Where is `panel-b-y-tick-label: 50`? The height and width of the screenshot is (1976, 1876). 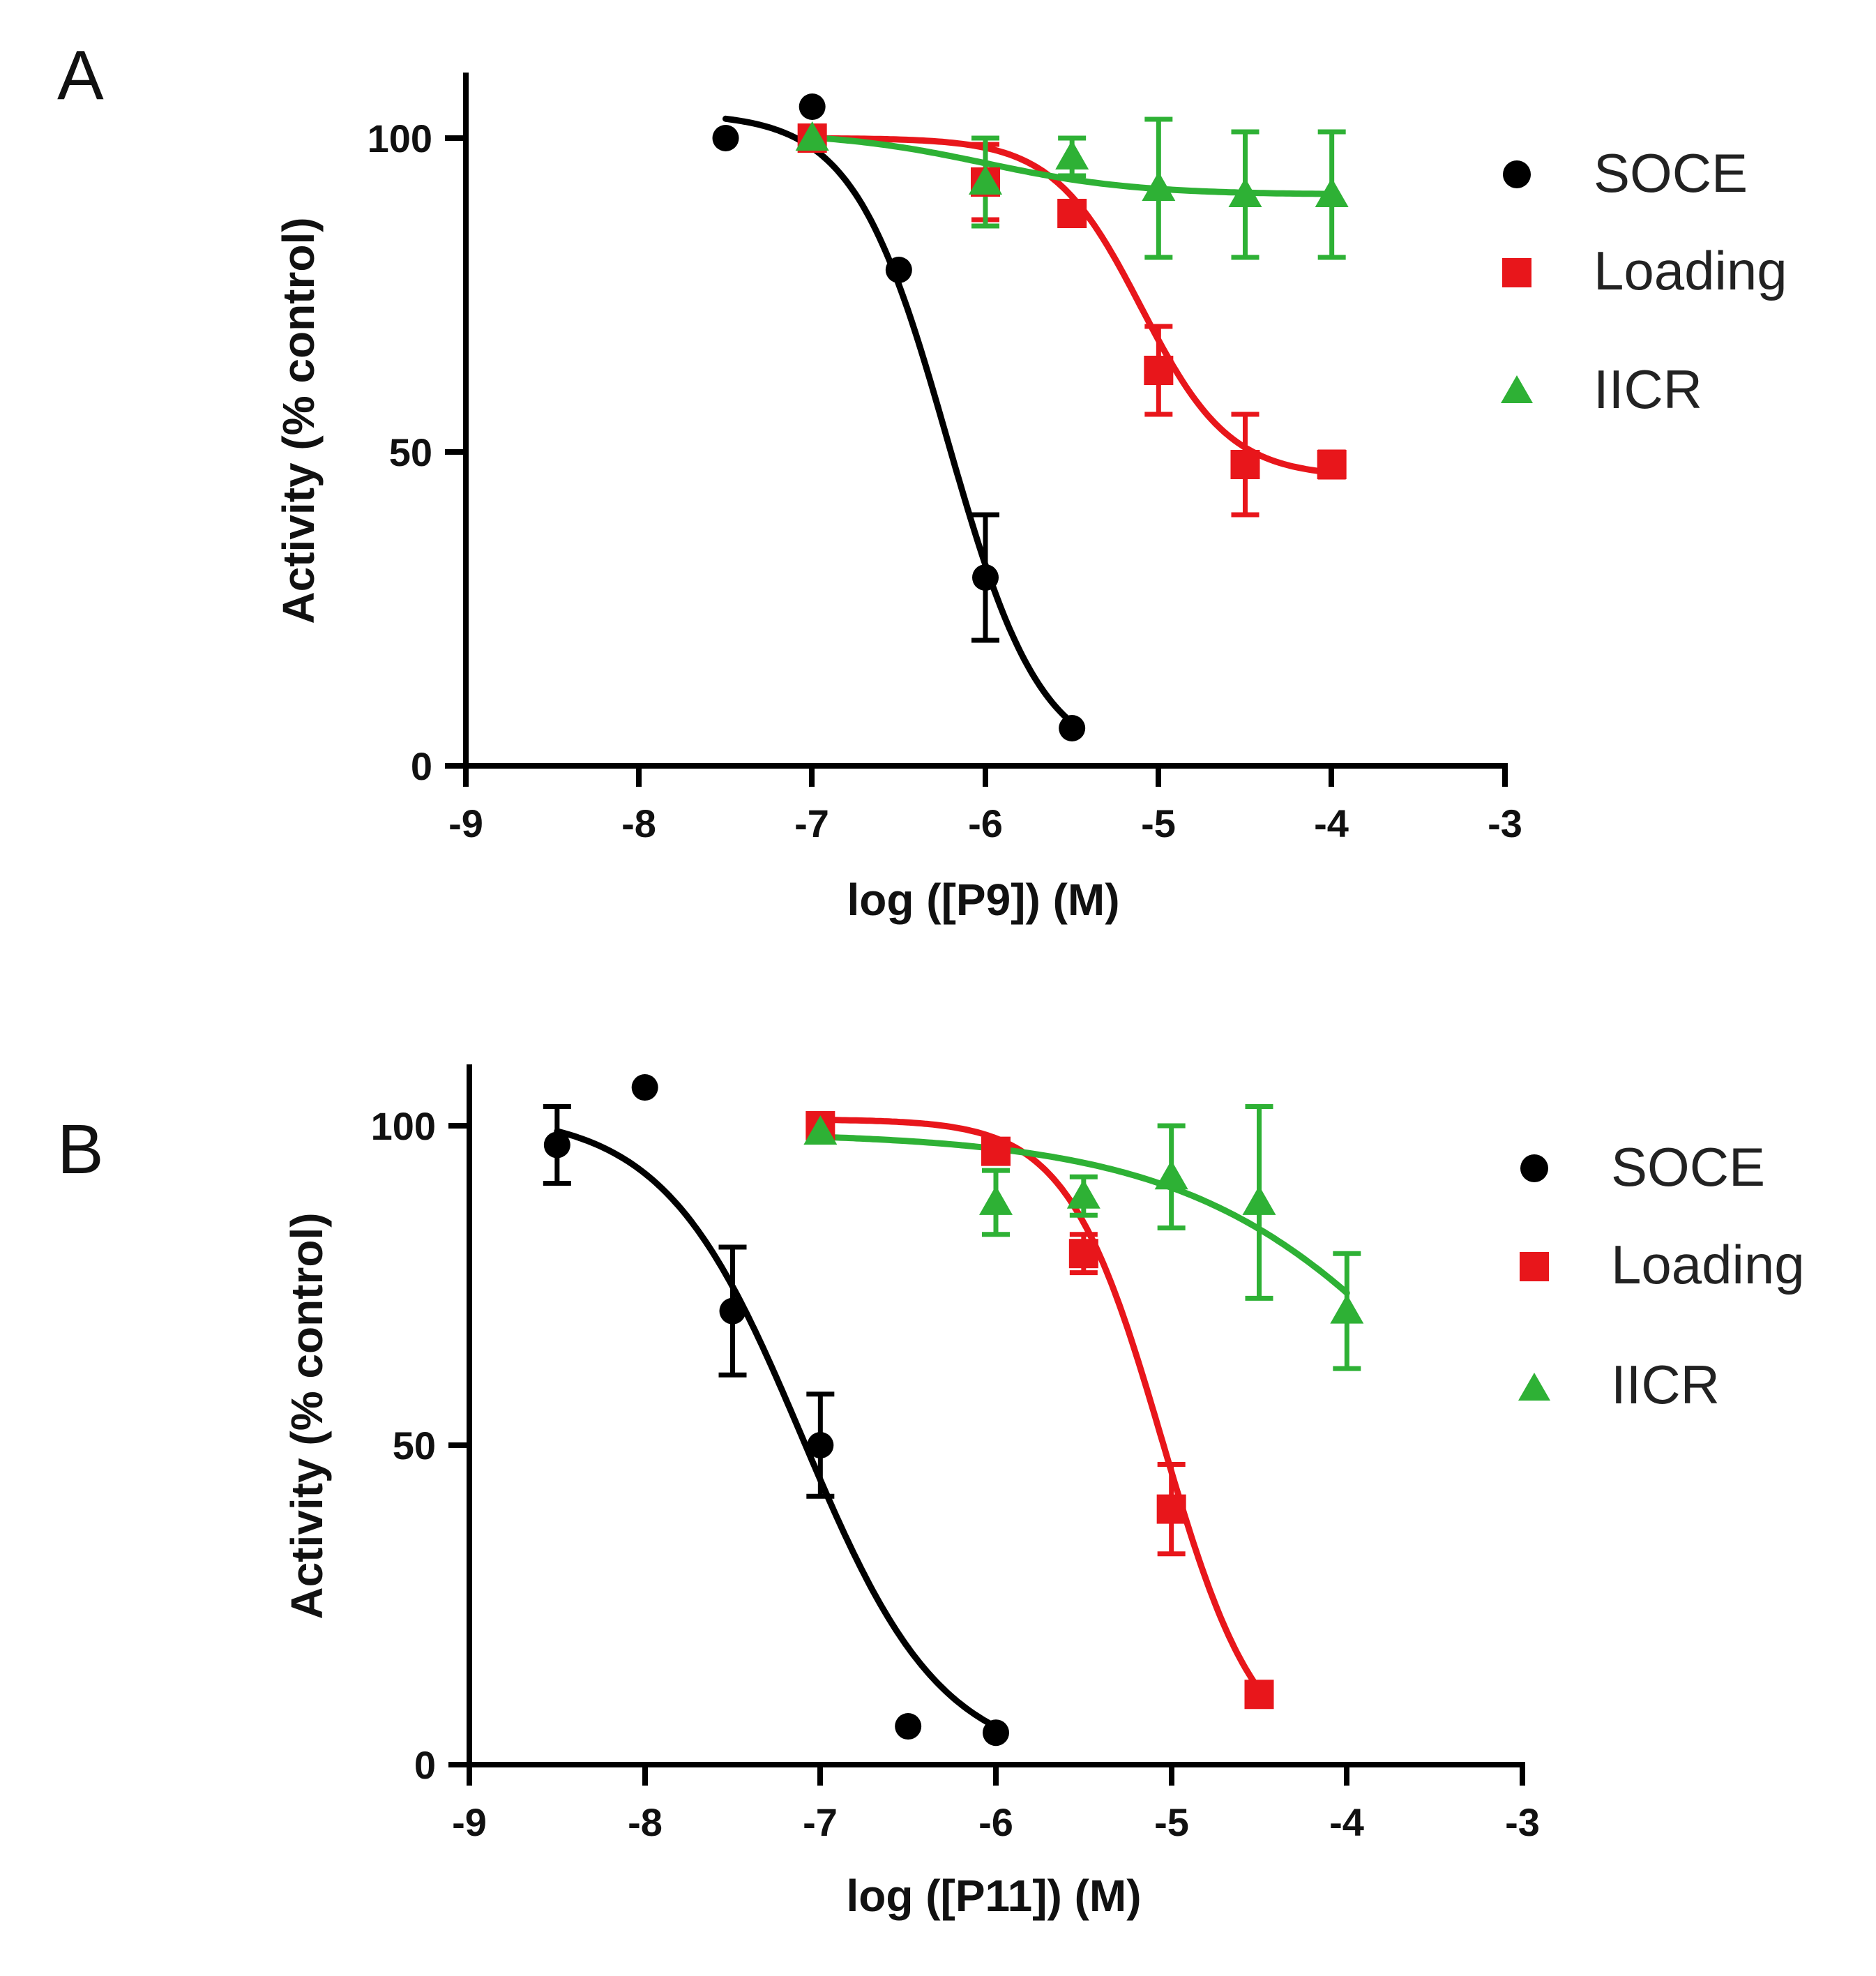
panel-b-y-tick-label: 50 is located at coordinates (414, 1446).